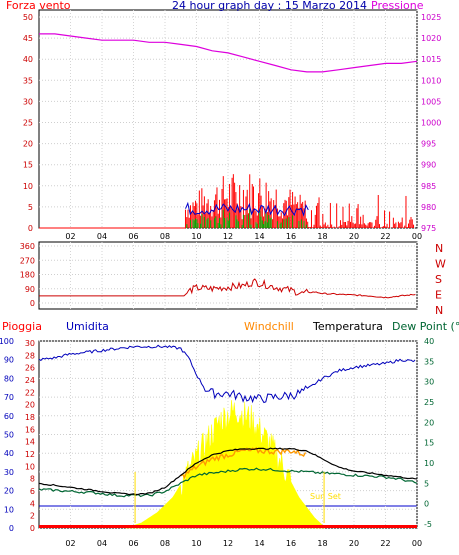  I want to click on temperature-label: Temperatura, so click(347, 326).